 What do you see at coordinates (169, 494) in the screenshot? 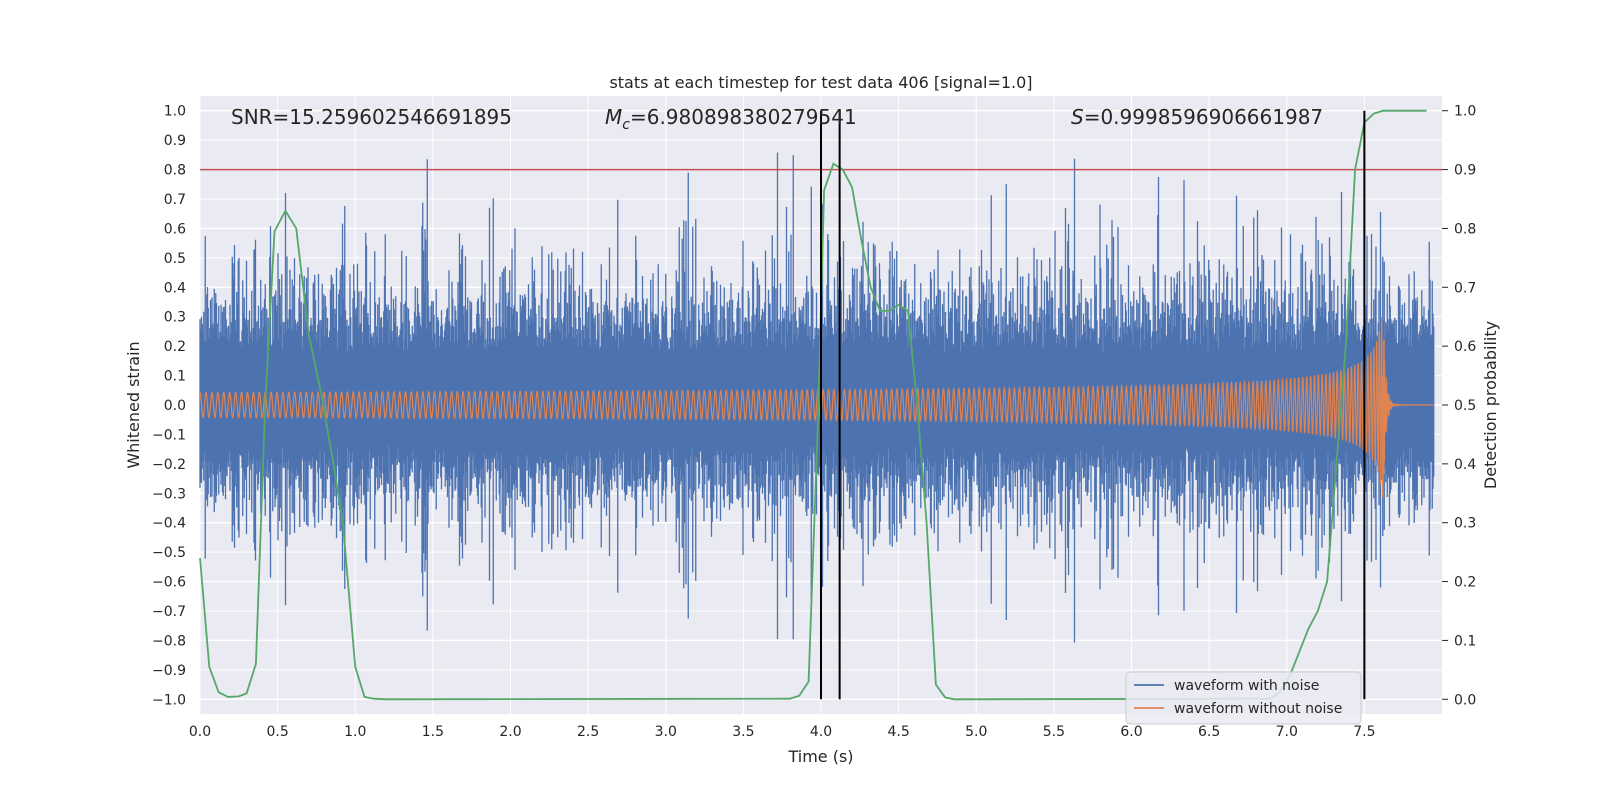
I see `y-tick-label: −0.3` at bounding box center [169, 494].